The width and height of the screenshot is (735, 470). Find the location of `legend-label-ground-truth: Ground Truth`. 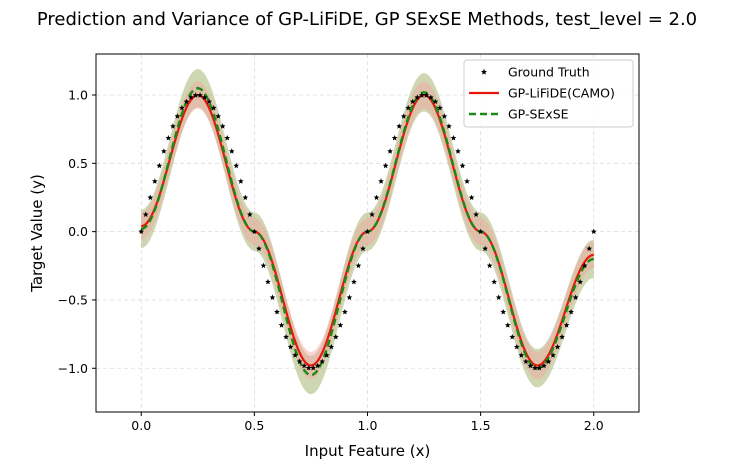

legend-label-ground-truth: Ground Truth is located at coordinates (549, 72).